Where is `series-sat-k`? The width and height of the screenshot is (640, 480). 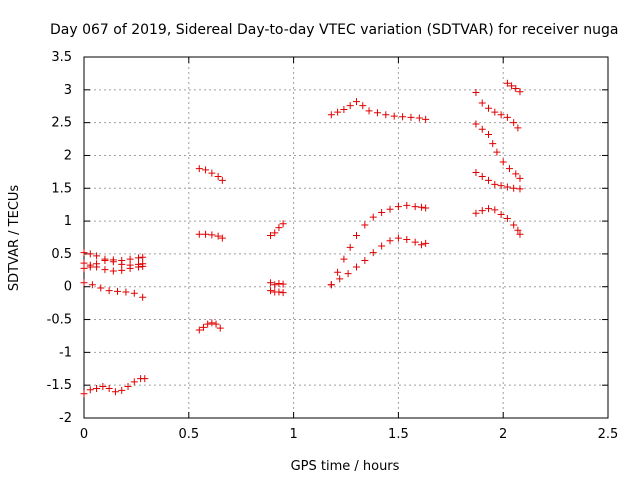
series-sat-k is located at coordinates (277, 292).